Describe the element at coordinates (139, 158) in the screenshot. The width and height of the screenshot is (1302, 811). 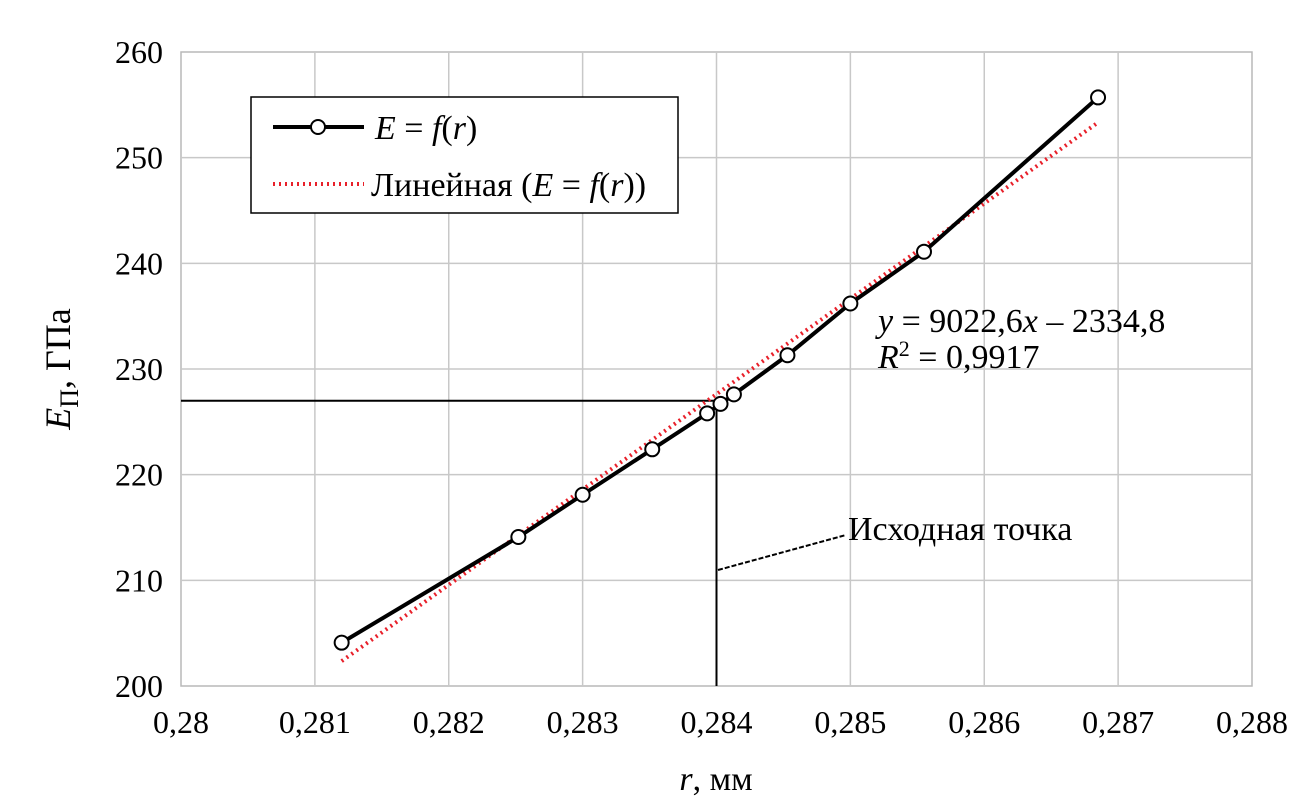
I see `y-tick-label: 250` at that location.